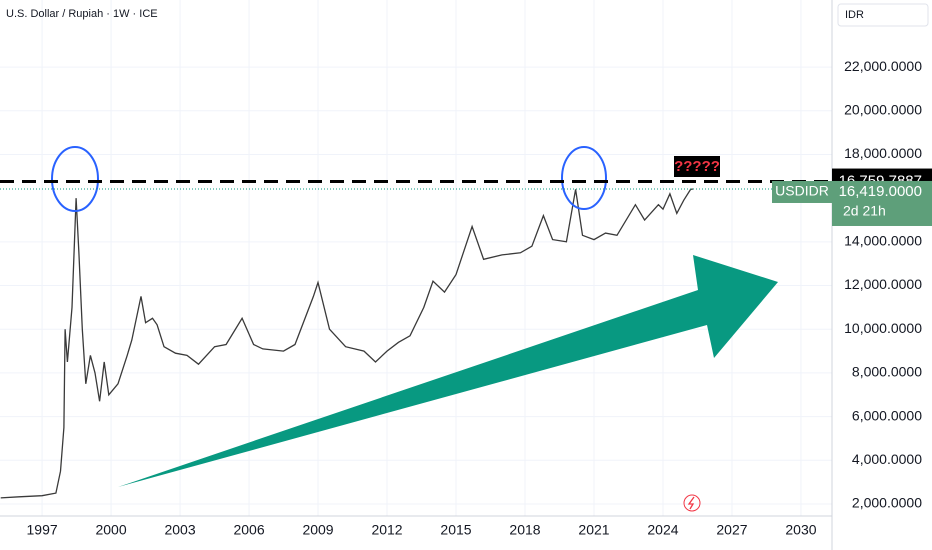 The width and height of the screenshot is (932, 550). Describe the element at coordinates (179, 530) in the screenshot. I see `x-tick-label: 2003` at that location.